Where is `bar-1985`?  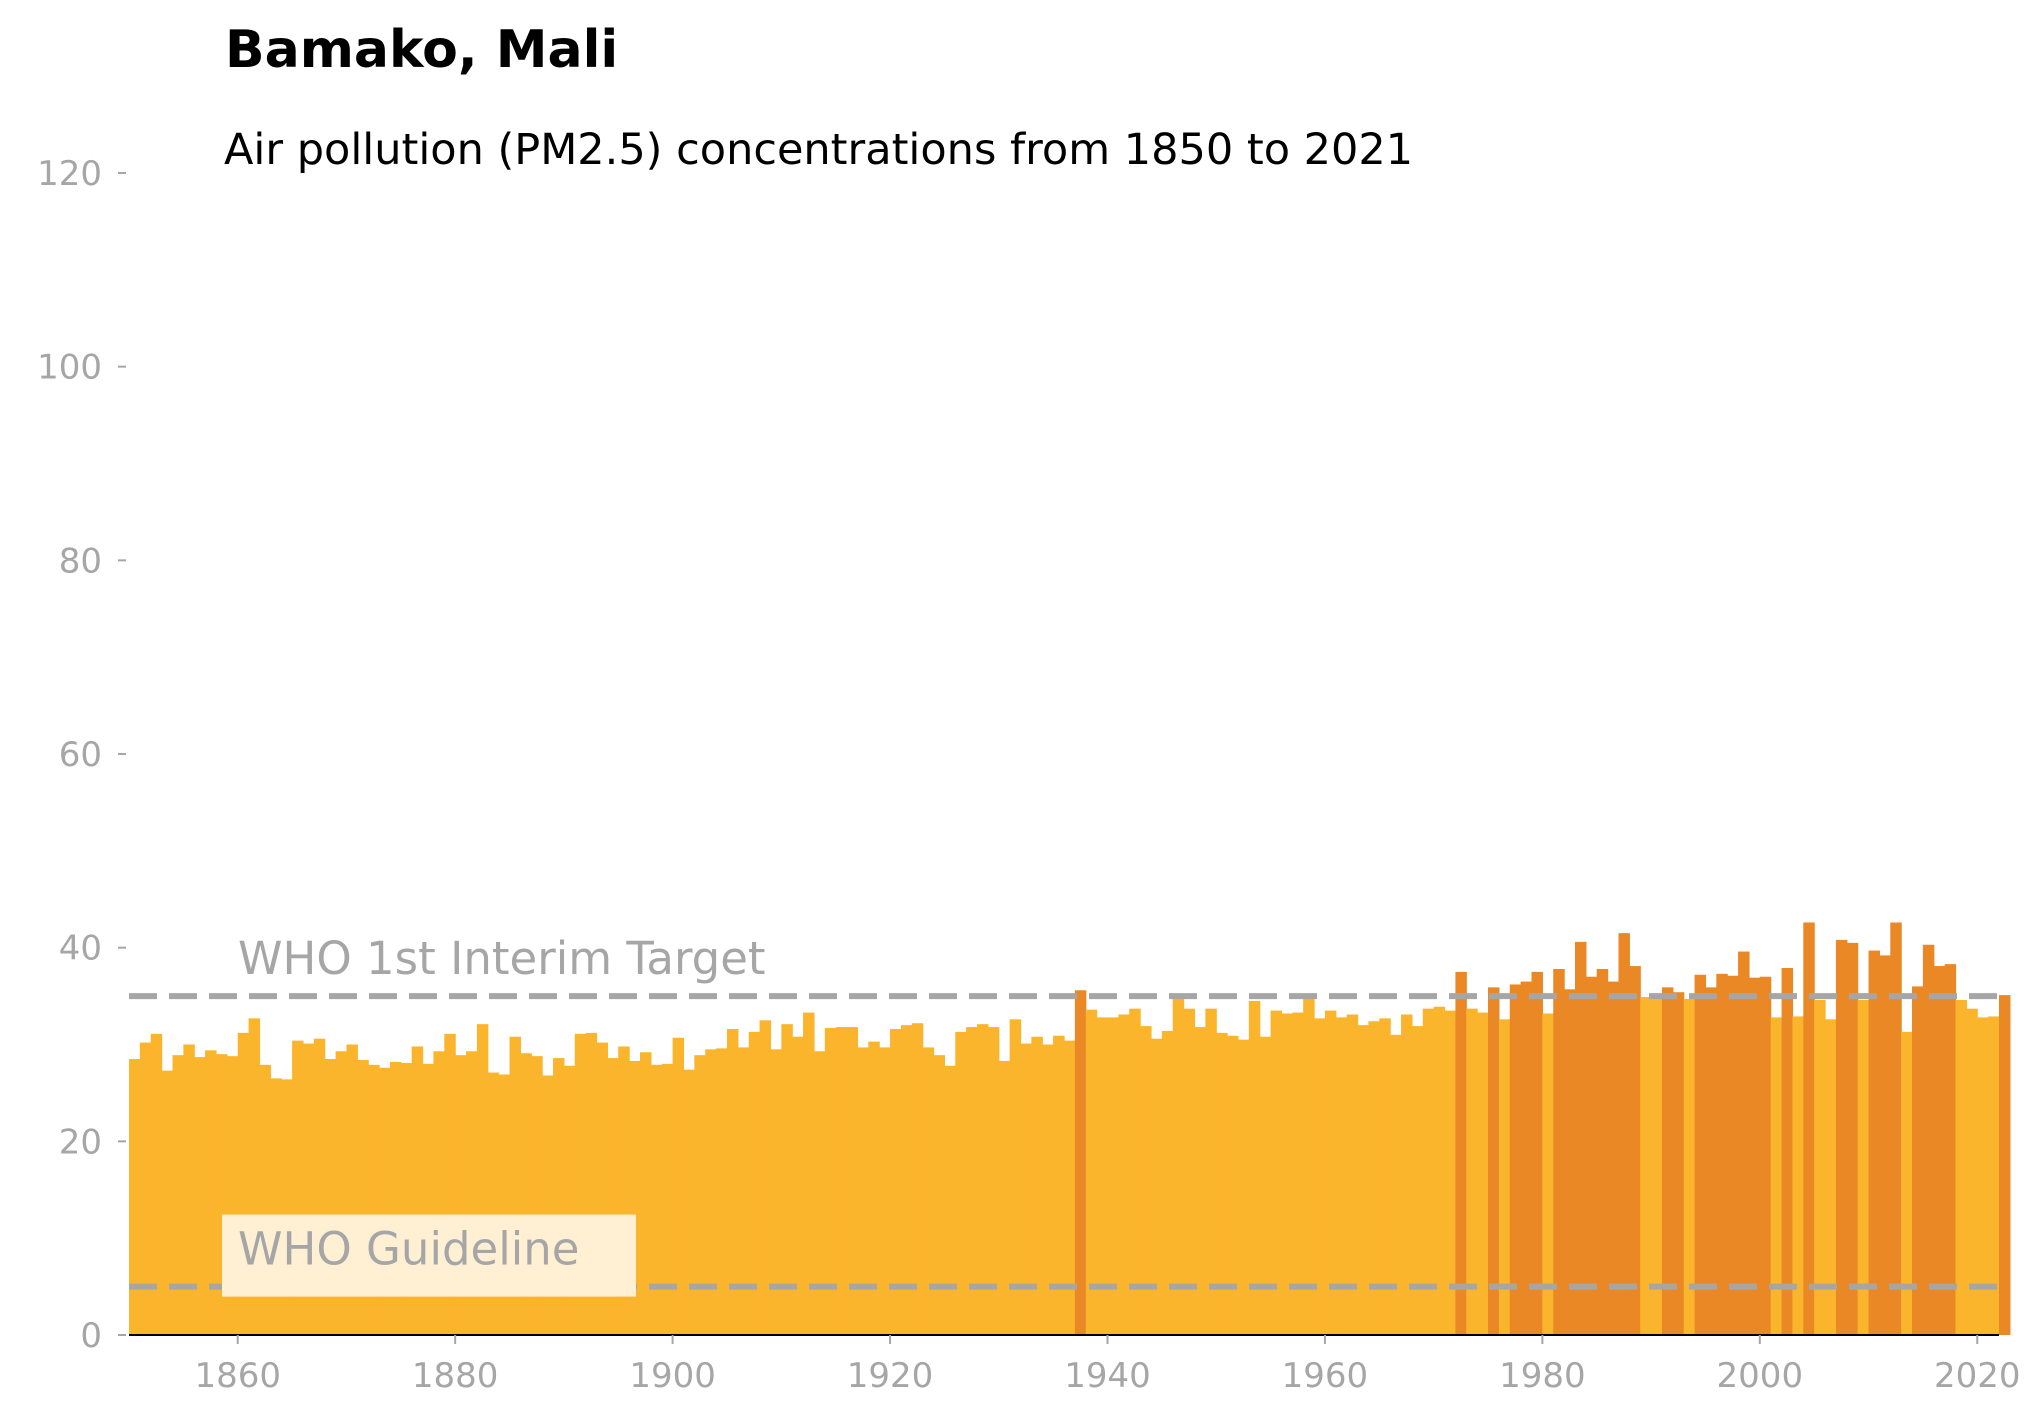
bar-1985 is located at coordinates (1602, 1151).